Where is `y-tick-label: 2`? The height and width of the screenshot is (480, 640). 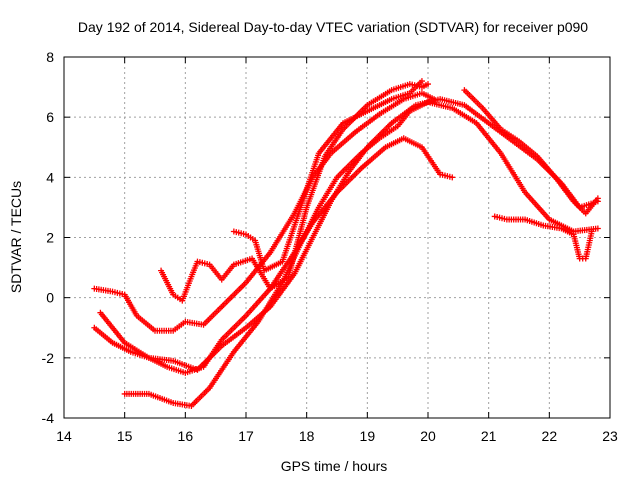 y-tick-label: 2 is located at coordinates (50, 238).